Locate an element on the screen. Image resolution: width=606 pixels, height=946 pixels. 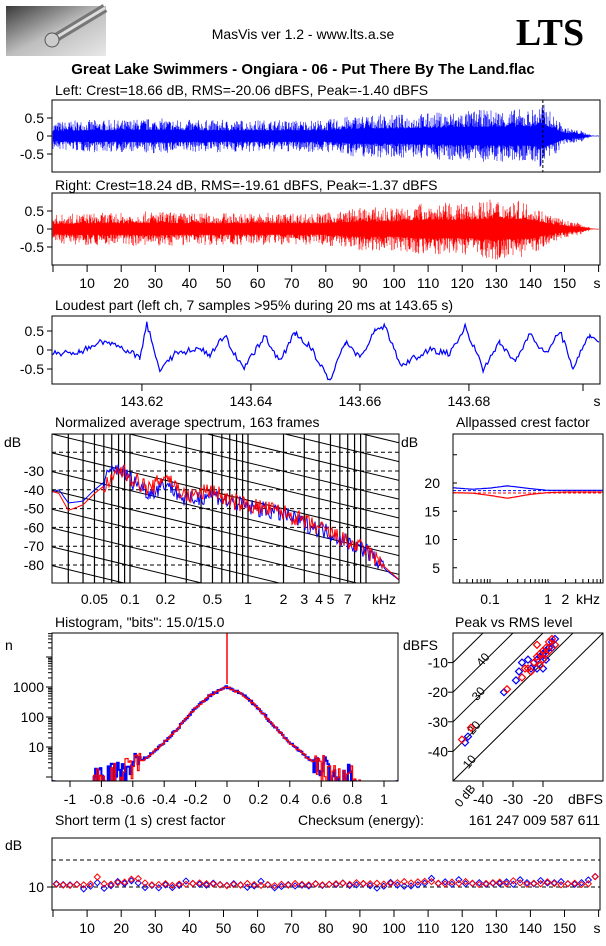
x-tick-label: 50 is located at coordinates (224, 928).